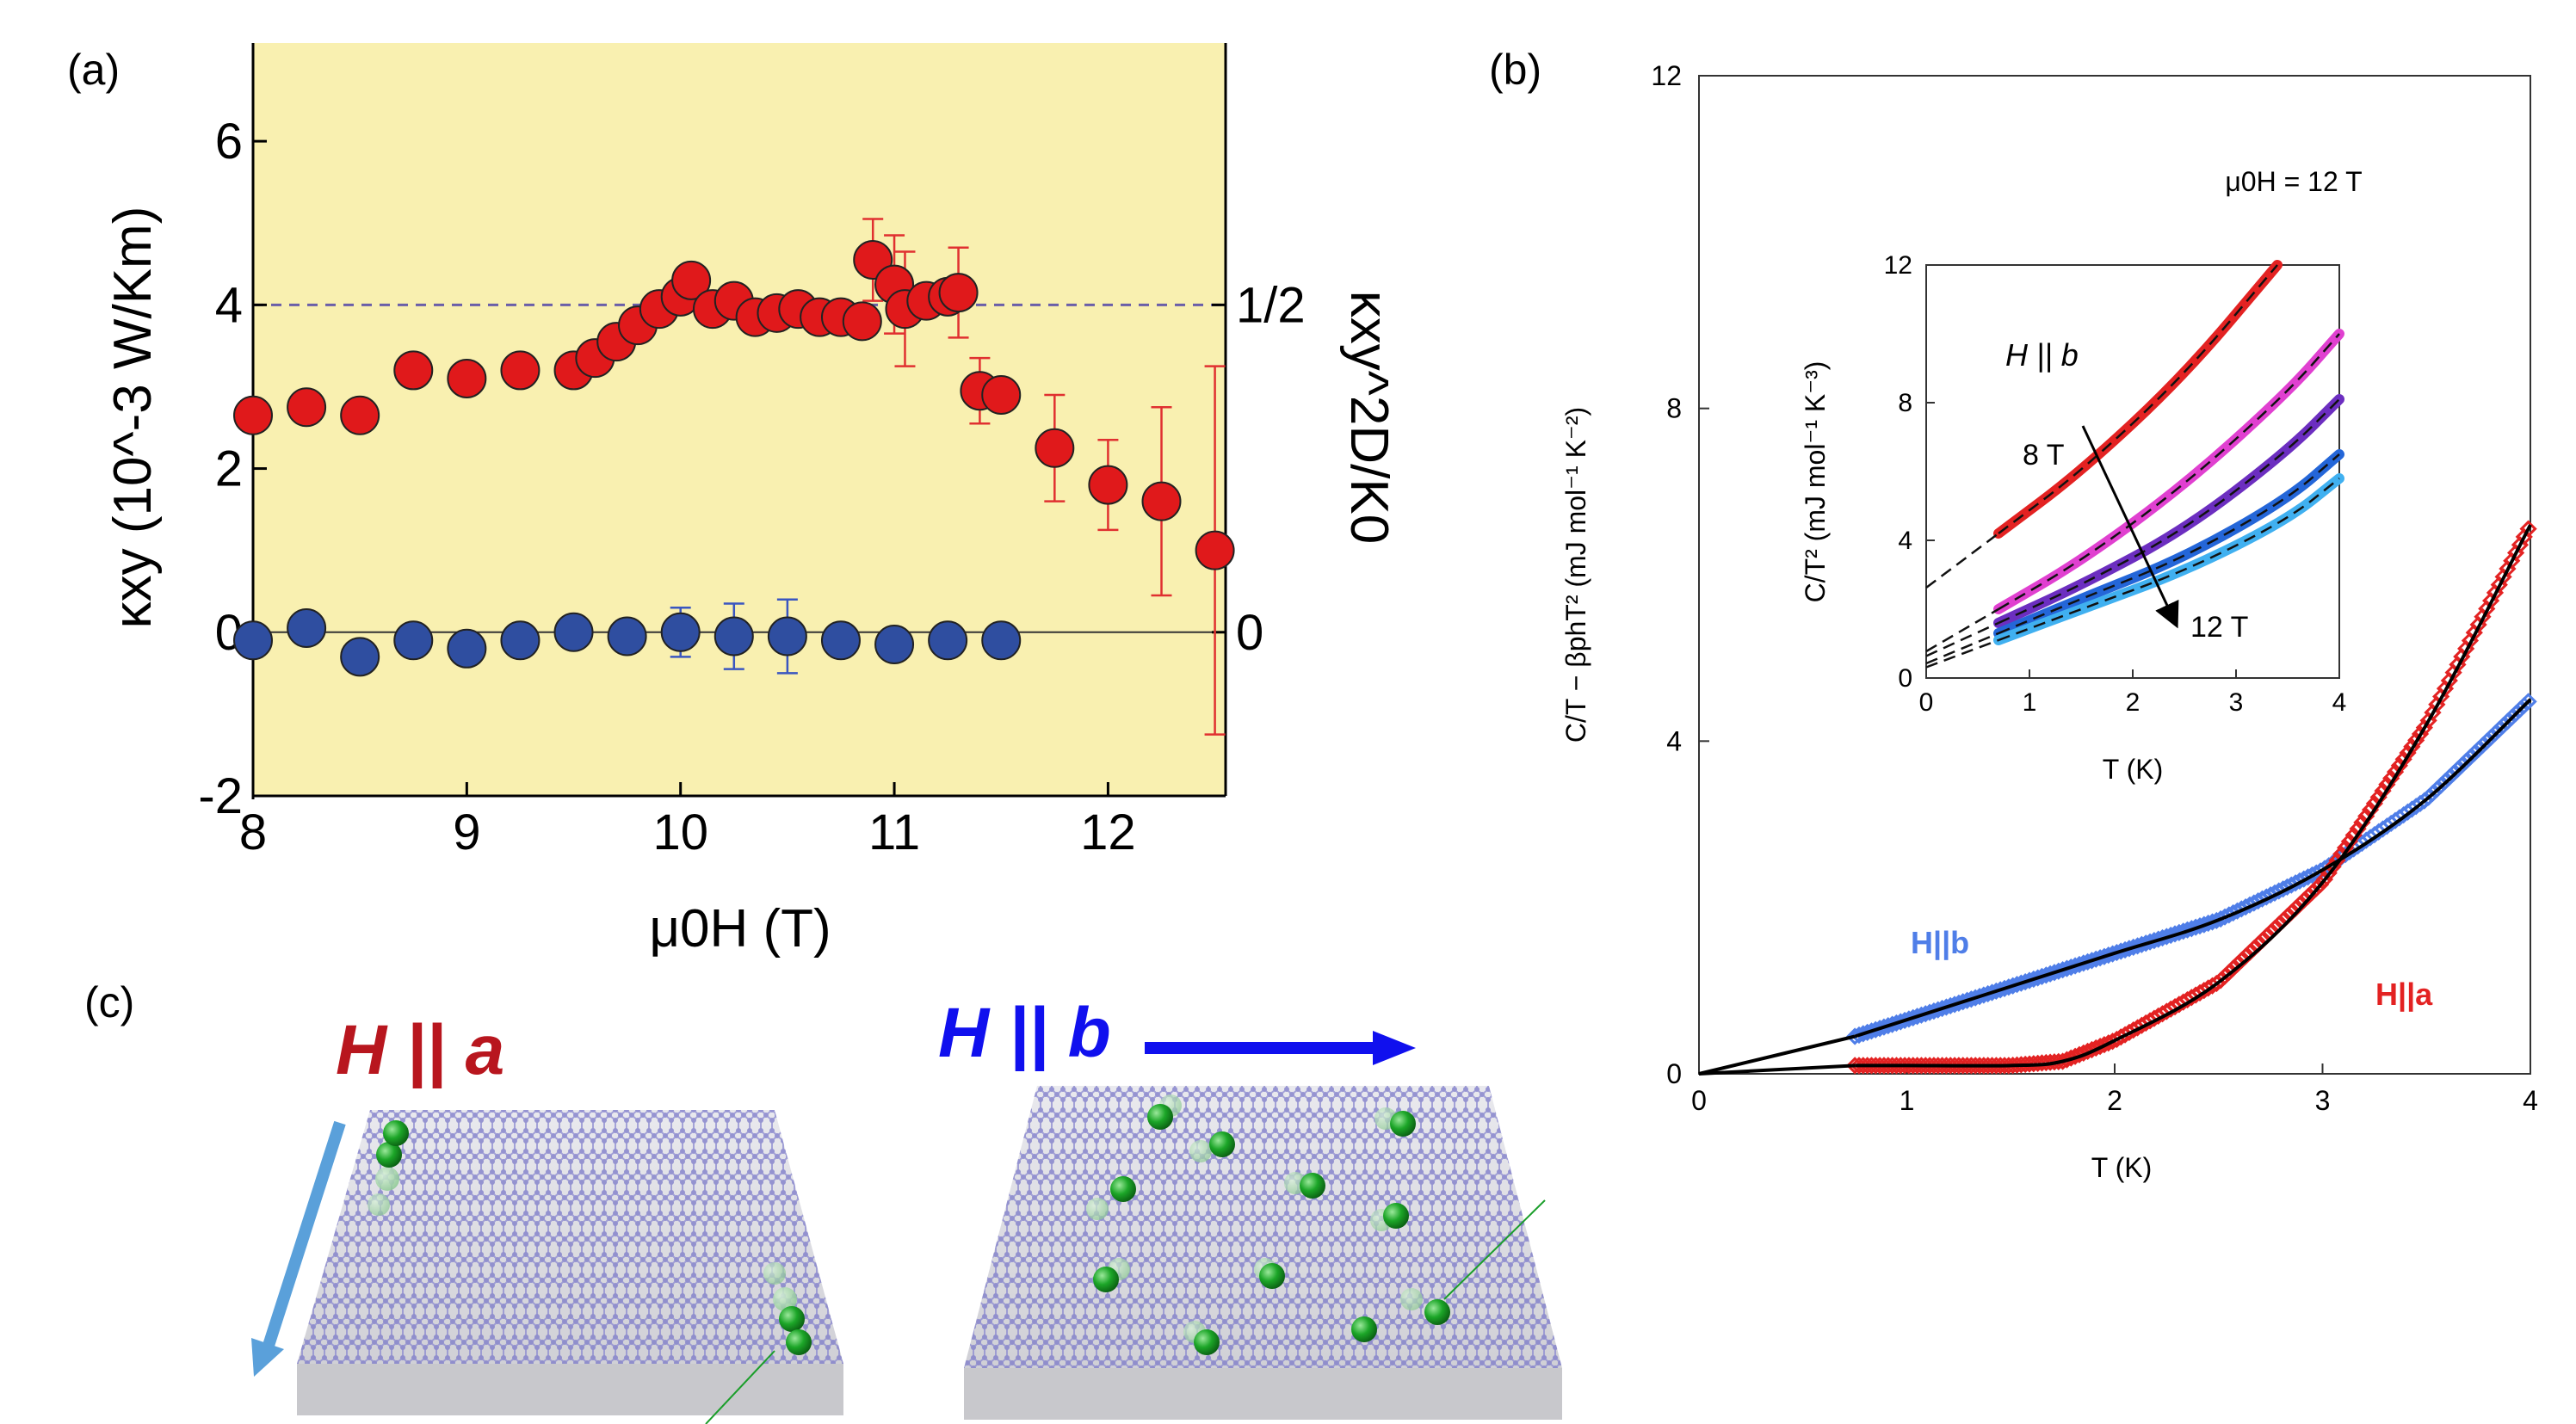 This screenshot has width=2576, height=1424. Describe the element at coordinates (734, 477) in the screenshot. I see `panel-a-data-marks` at that location.